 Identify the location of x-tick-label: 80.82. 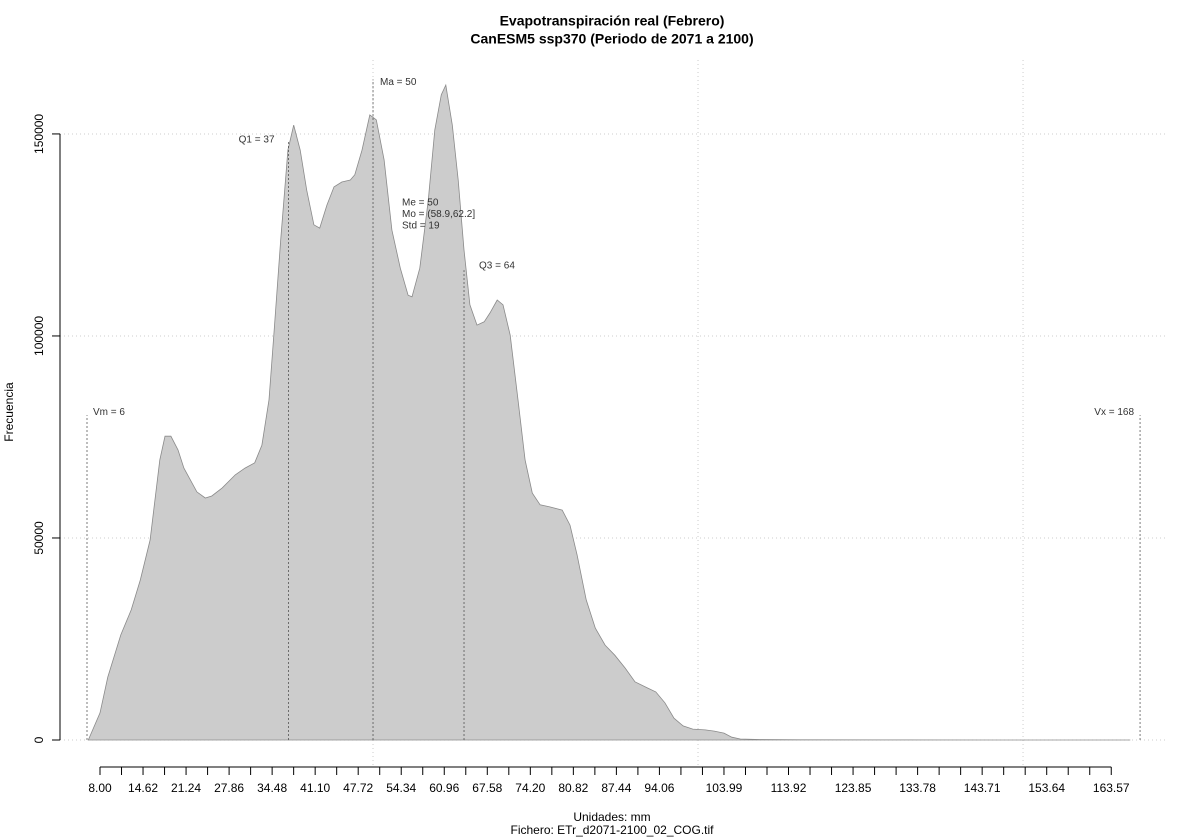
(573, 788).